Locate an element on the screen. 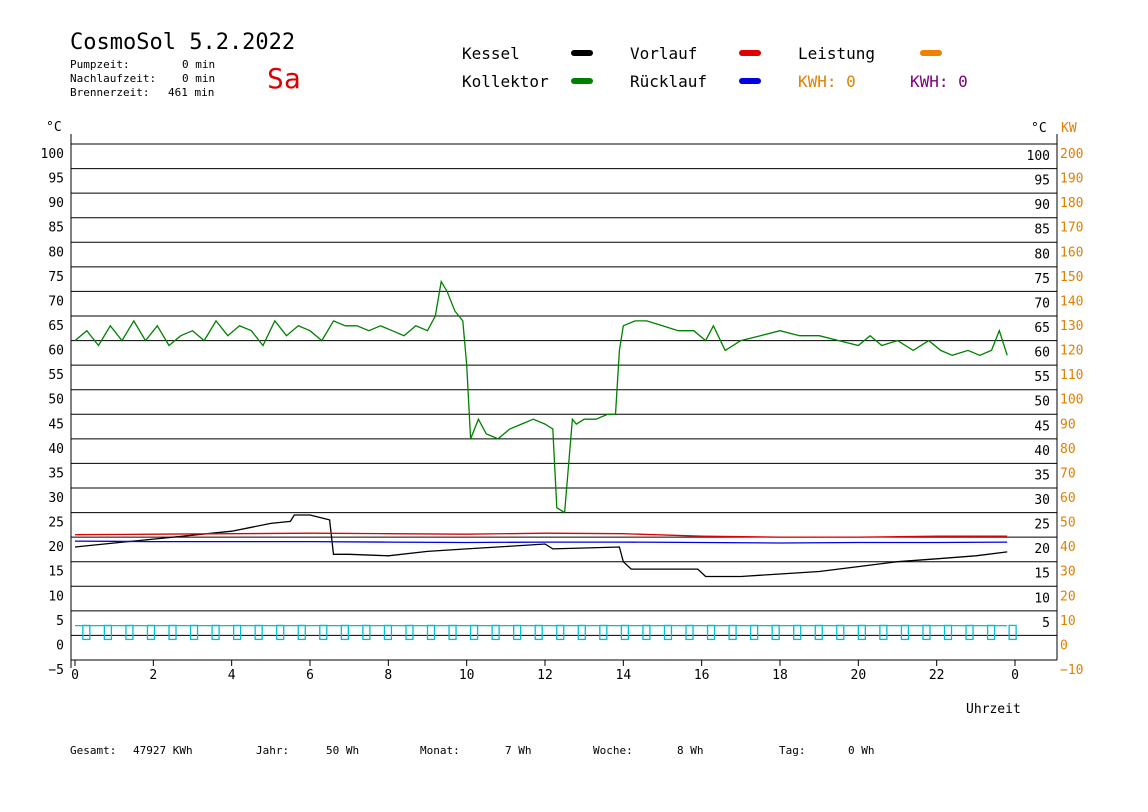 Image resolution: width=1148 pixels, height=812 pixels. kw-tick-label: 20 is located at coordinates (1068, 596).